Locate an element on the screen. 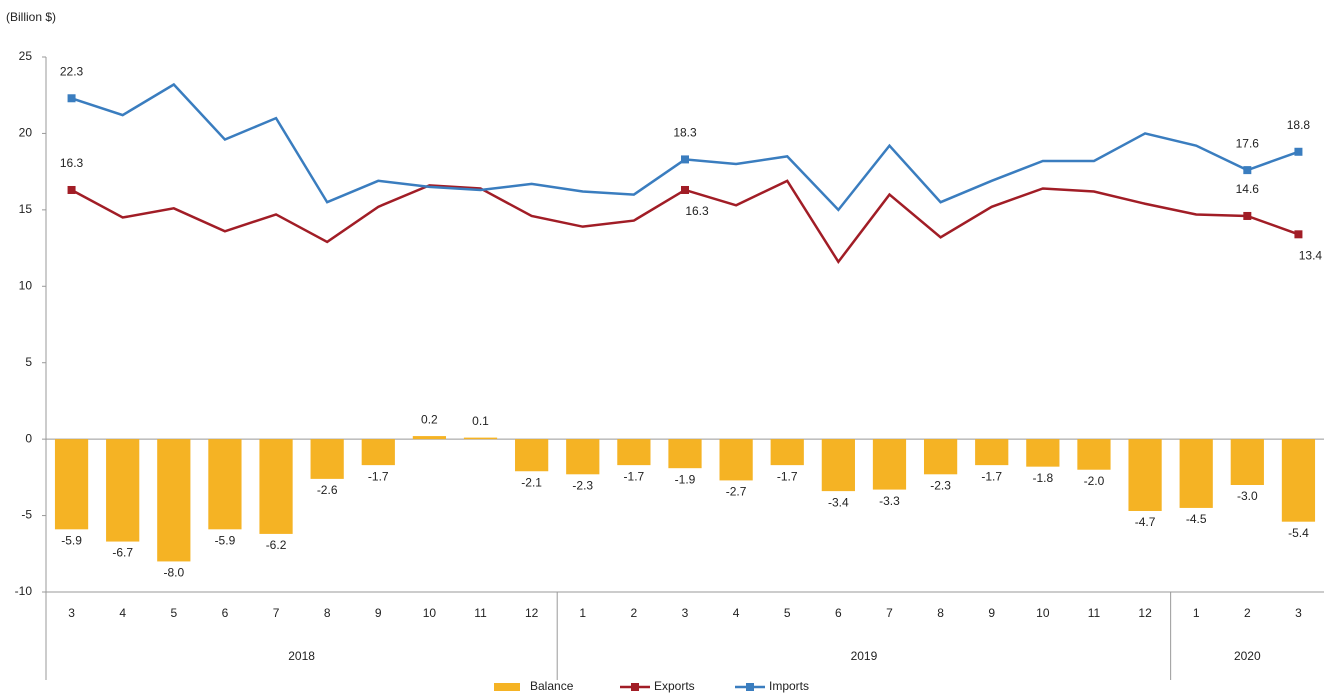 The width and height of the screenshot is (1327, 695). bar-label: -6.2 is located at coordinates (276, 545).